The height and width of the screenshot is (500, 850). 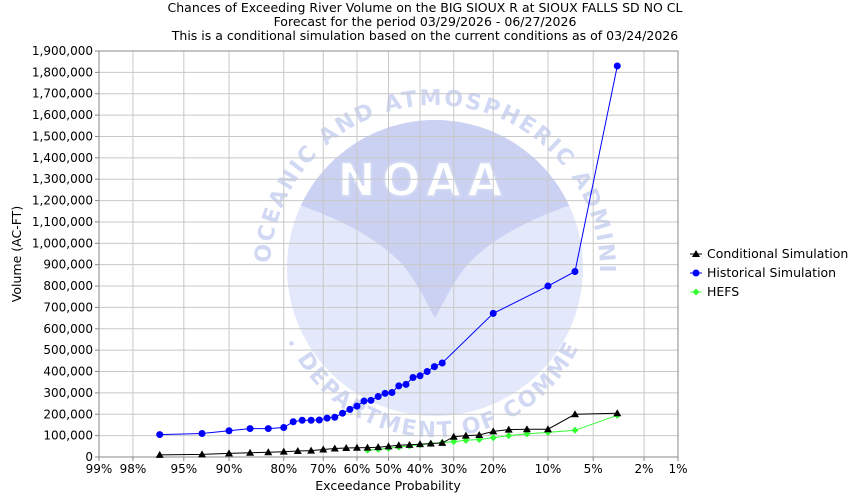 I want to click on y-tick-label: 1,400,000, so click(x=62, y=158).